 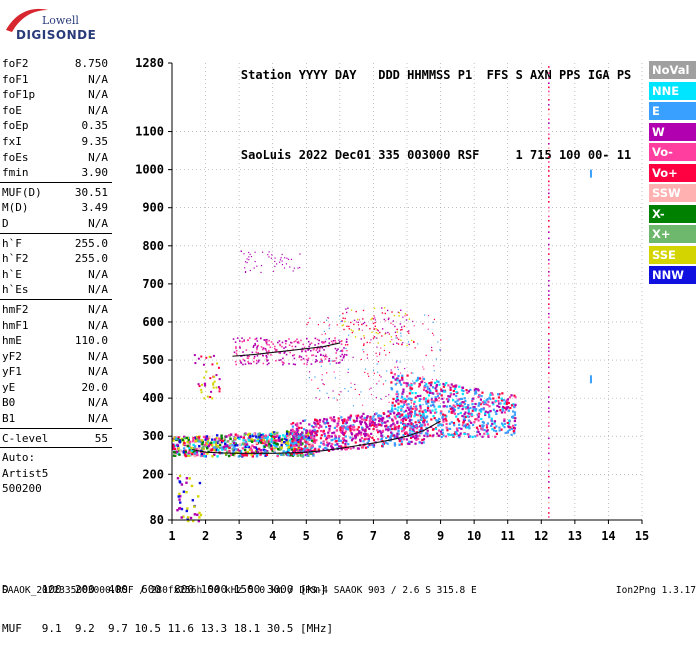 I want to click on y-tick-label: 400, so click(x=153, y=398).